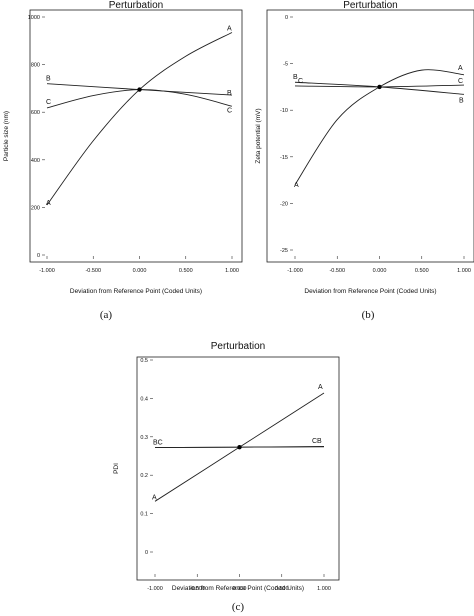 This screenshot has width=474, height=616. What do you see at coordinates (258, 135) in the screenshot?
I see `y-axis-label: Zeta potential (mV)` at bounding box center [258, 135].